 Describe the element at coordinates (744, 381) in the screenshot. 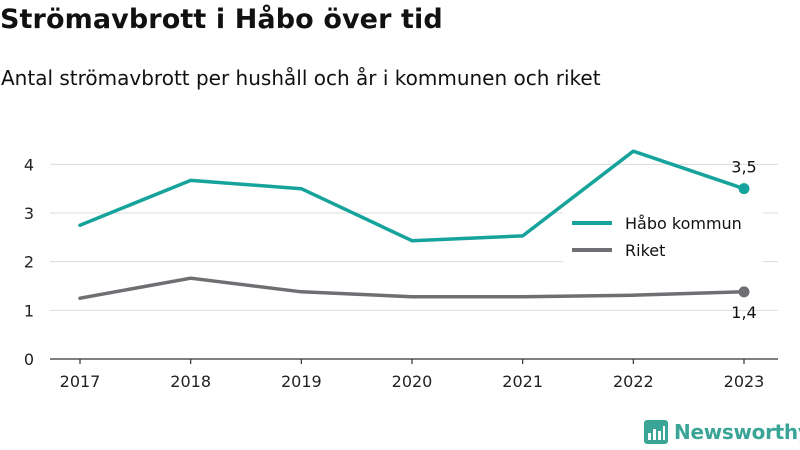

I see `x-tick-label: 2023` at that location.